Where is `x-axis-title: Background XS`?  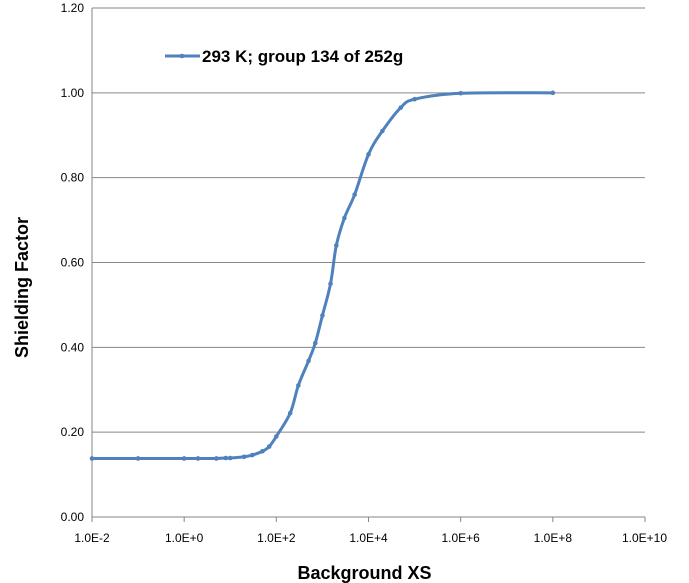 x-axis-title: Background XS is located at coordinates (364, 573).